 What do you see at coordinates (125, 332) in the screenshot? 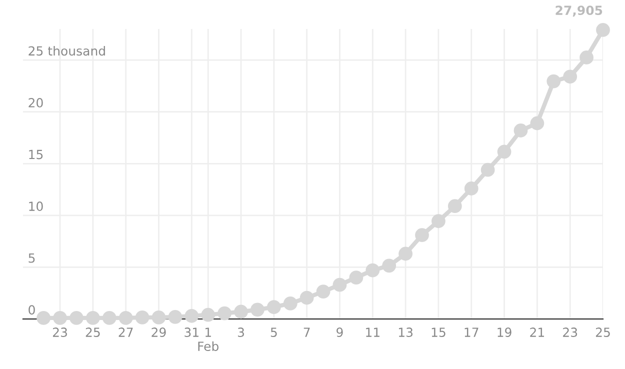
I see `x-tick-label: 27` at bounding box center [125, 332].